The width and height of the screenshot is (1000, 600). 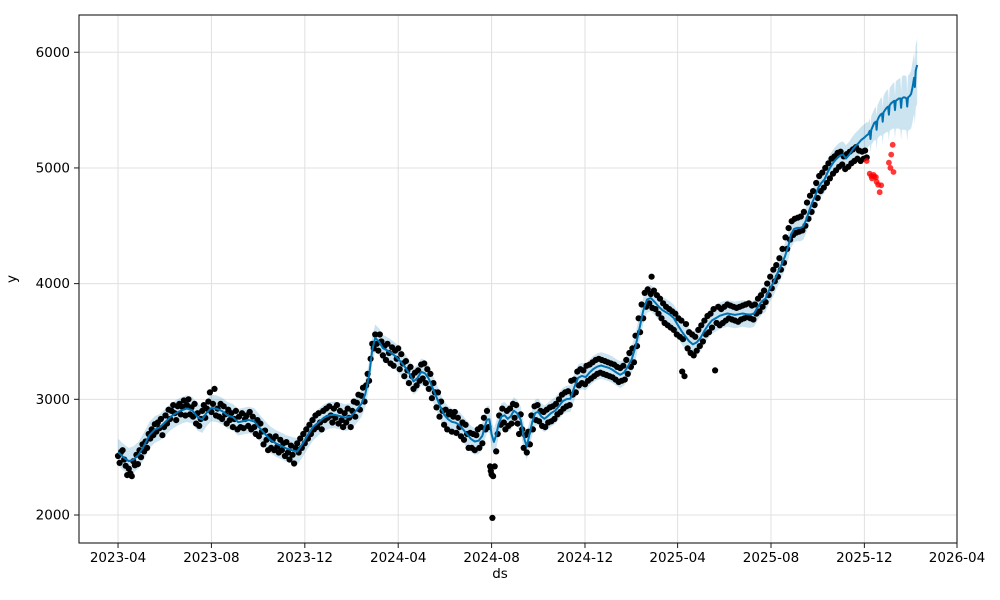 What do you see at coordinates (118, 558) in the screenshot?
I see `x-tick-label: 2023-04` at bounding box center [118, 558].